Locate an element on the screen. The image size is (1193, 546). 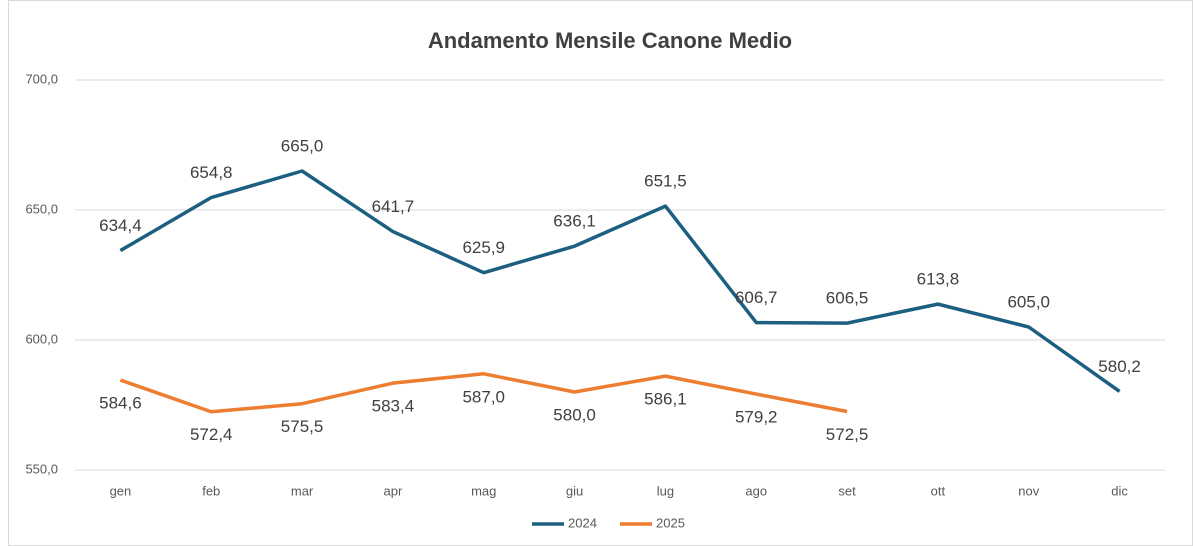
data-label: 580,0 is located at coordinates (574, 414).